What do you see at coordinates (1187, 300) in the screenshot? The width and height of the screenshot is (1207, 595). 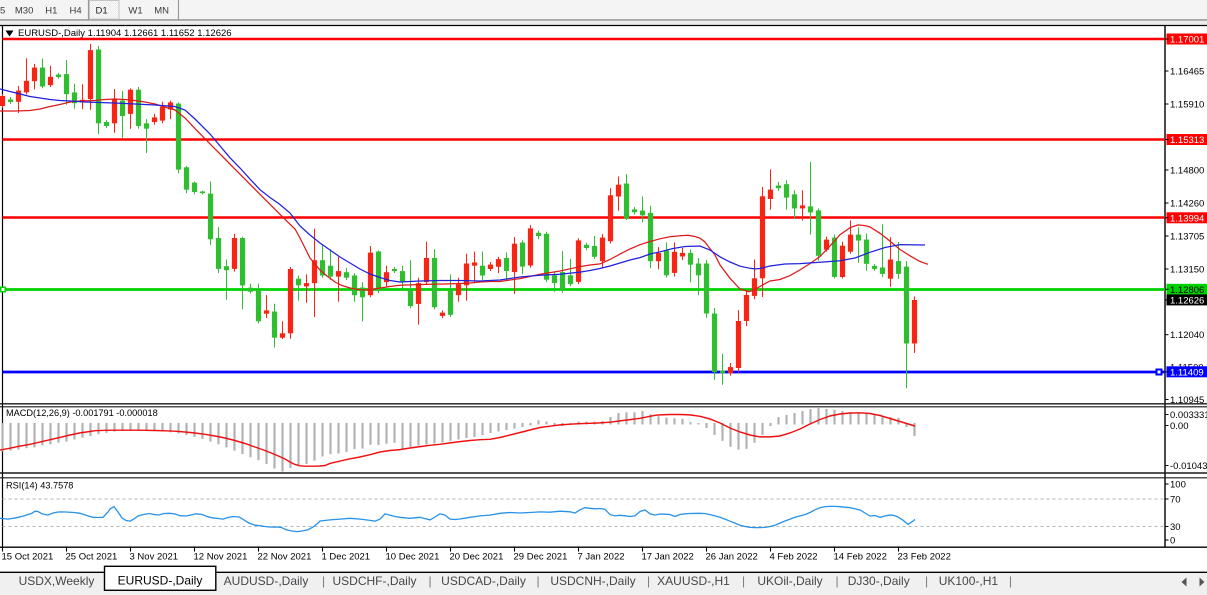 I see `svg-text: 1.12626` at bounding box center [1187, 300].